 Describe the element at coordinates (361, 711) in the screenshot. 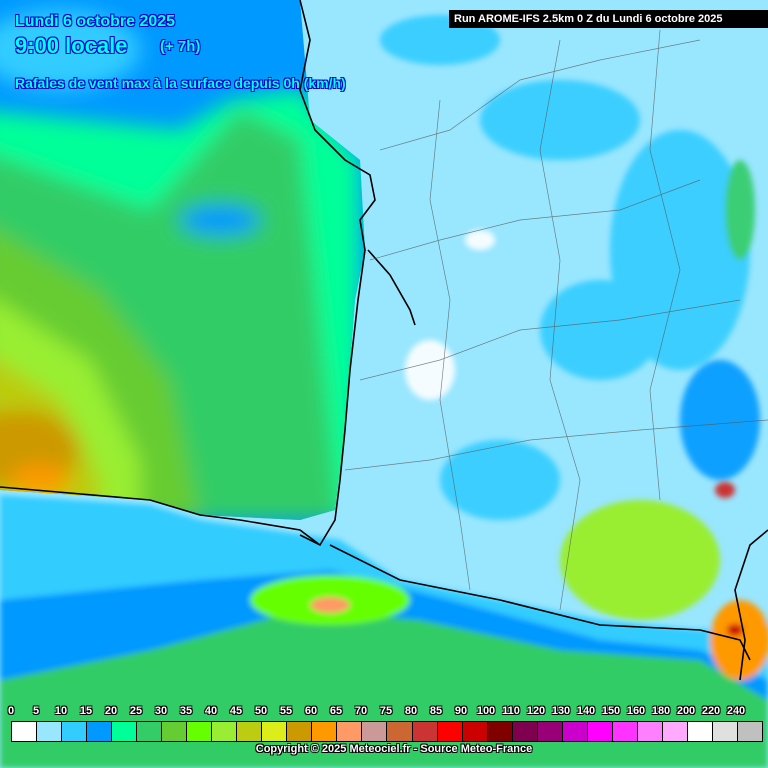

I see `legend-label: 70` at that location.